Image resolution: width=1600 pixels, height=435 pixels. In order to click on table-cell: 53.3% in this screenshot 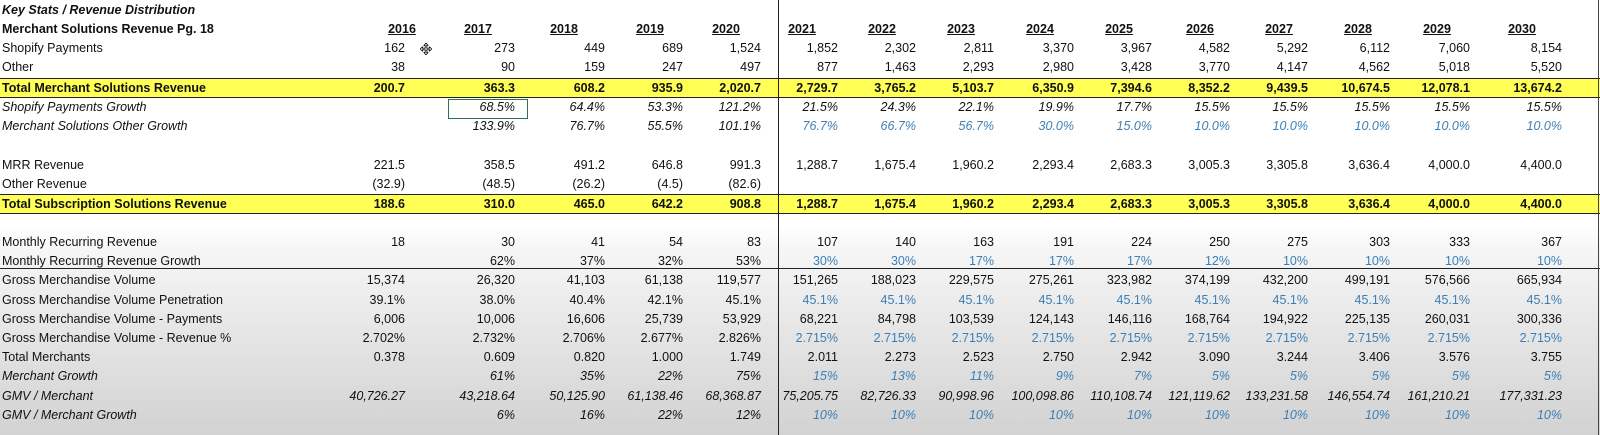, I will do `click(665, 107)`.